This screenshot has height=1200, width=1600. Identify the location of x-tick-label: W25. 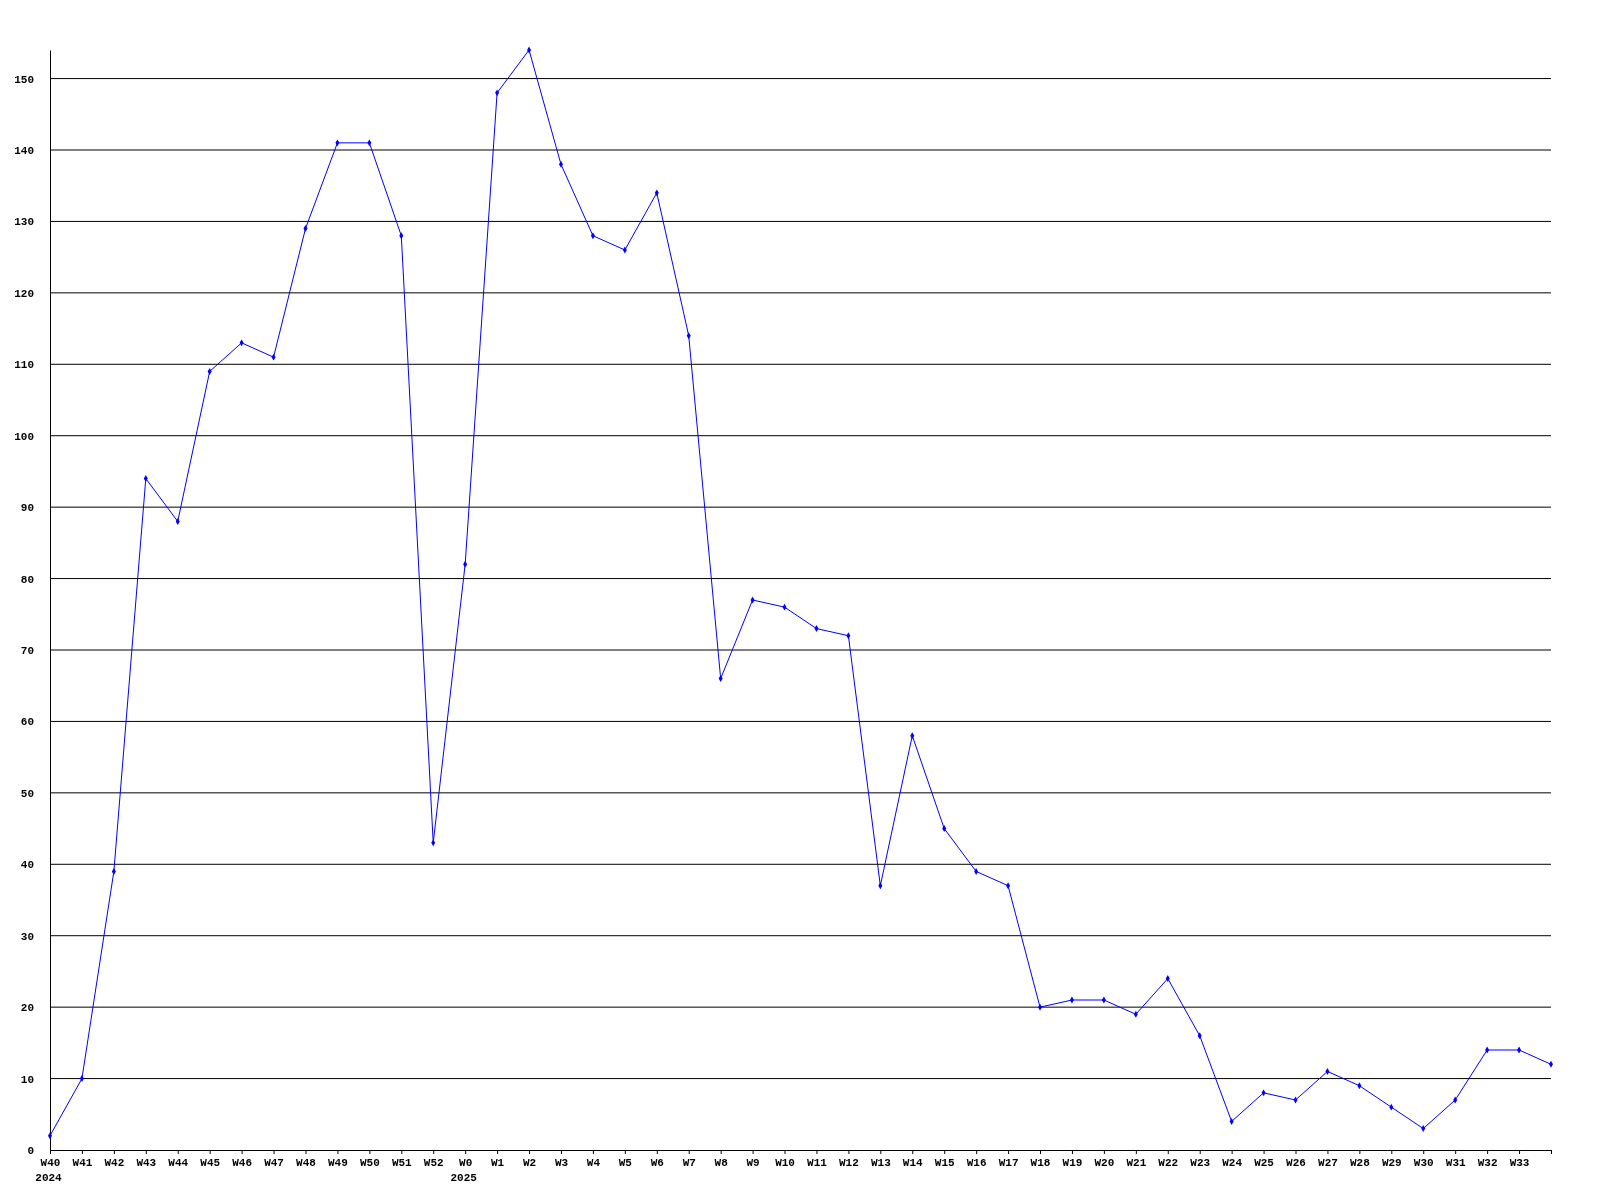
(1264, 1163).